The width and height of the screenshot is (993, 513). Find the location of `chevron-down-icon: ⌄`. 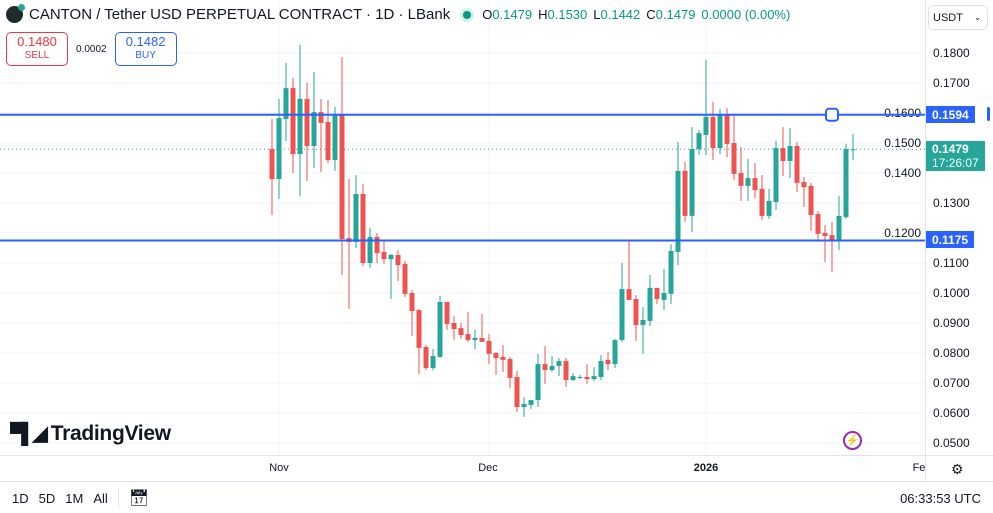

chevron-down-icon: ⌄ is located at coordinates (977, 17).